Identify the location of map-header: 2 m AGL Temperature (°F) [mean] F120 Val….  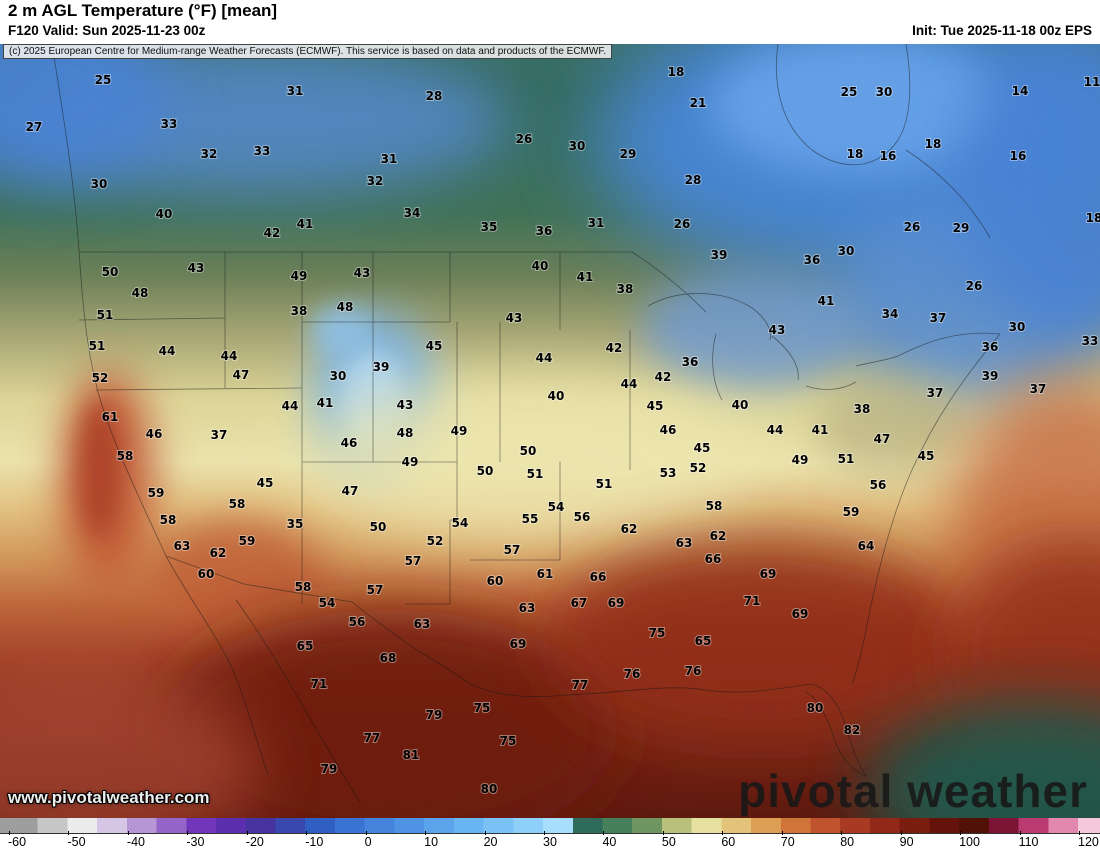
(550, 22).